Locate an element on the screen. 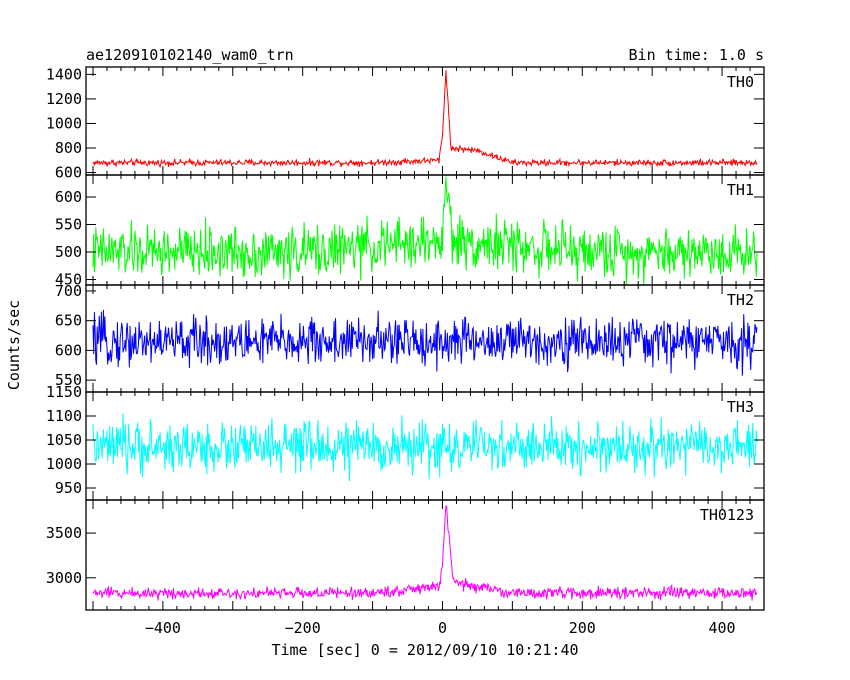 The image size is (850, 680). series-line-th3 is located at coordinates (425, 447).